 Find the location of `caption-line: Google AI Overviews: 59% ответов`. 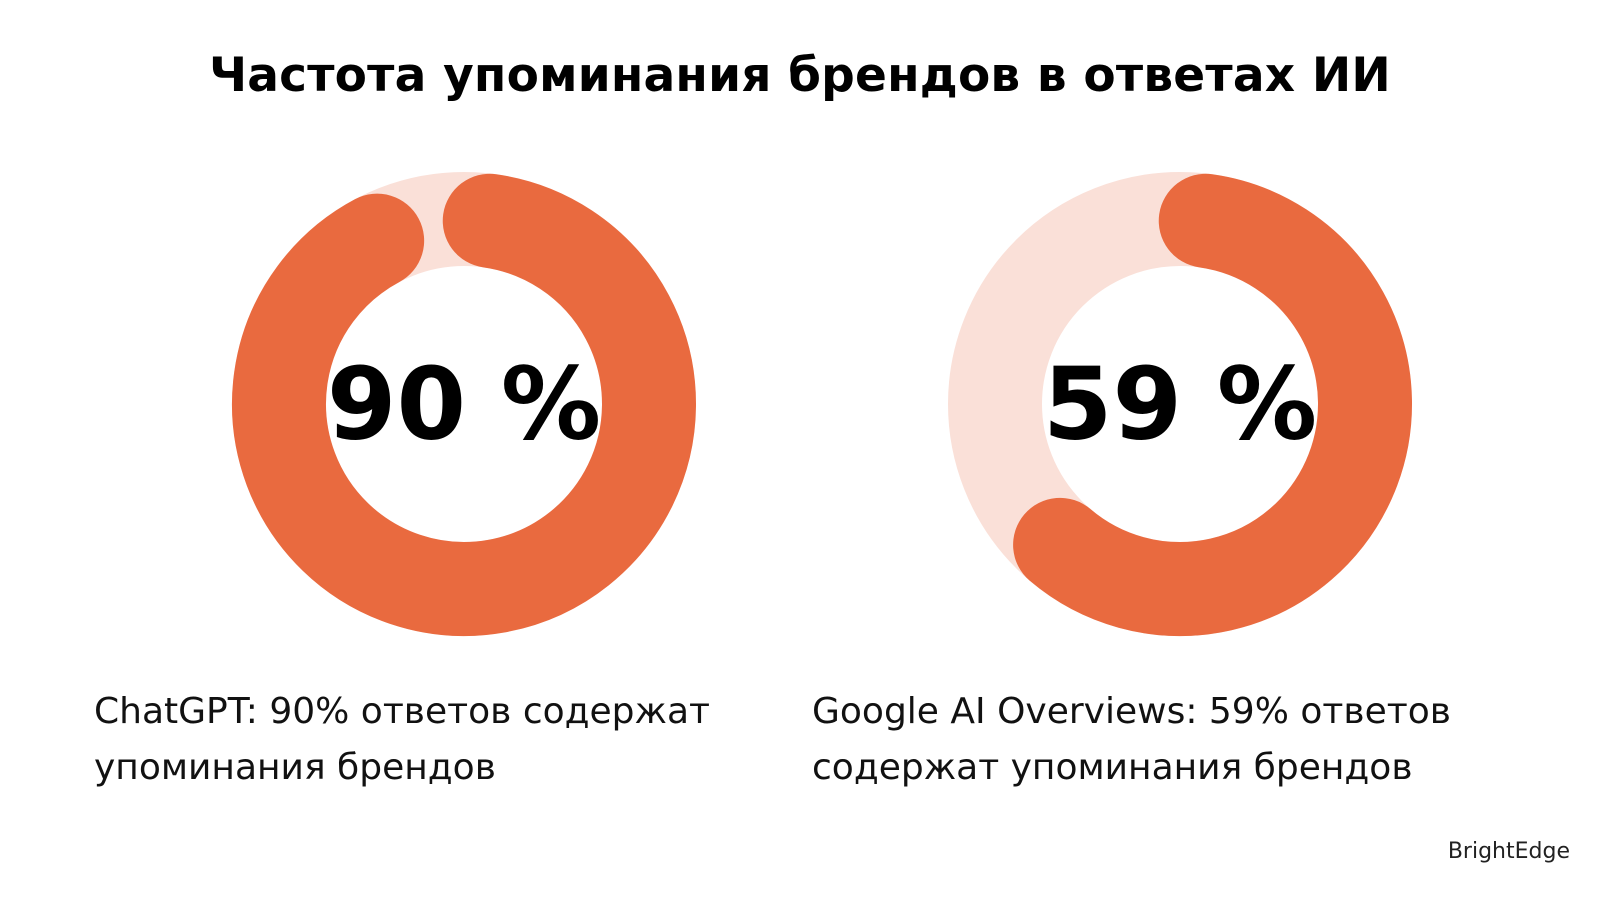

caption-line: Google AI Overviews: 59% ответов is located at coordinates (1131, 711).